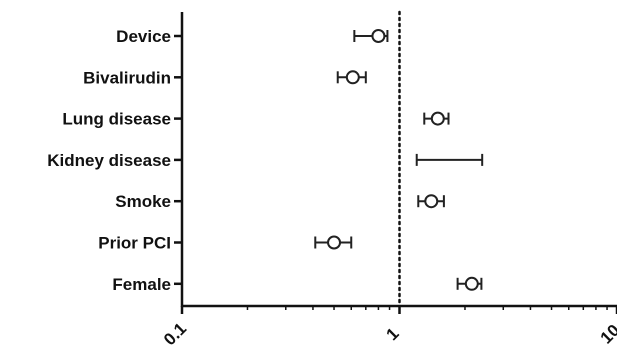 This screenshot has width=617, height=353. I want to click on category-label-3: Kidney disease, so click(109, 160).